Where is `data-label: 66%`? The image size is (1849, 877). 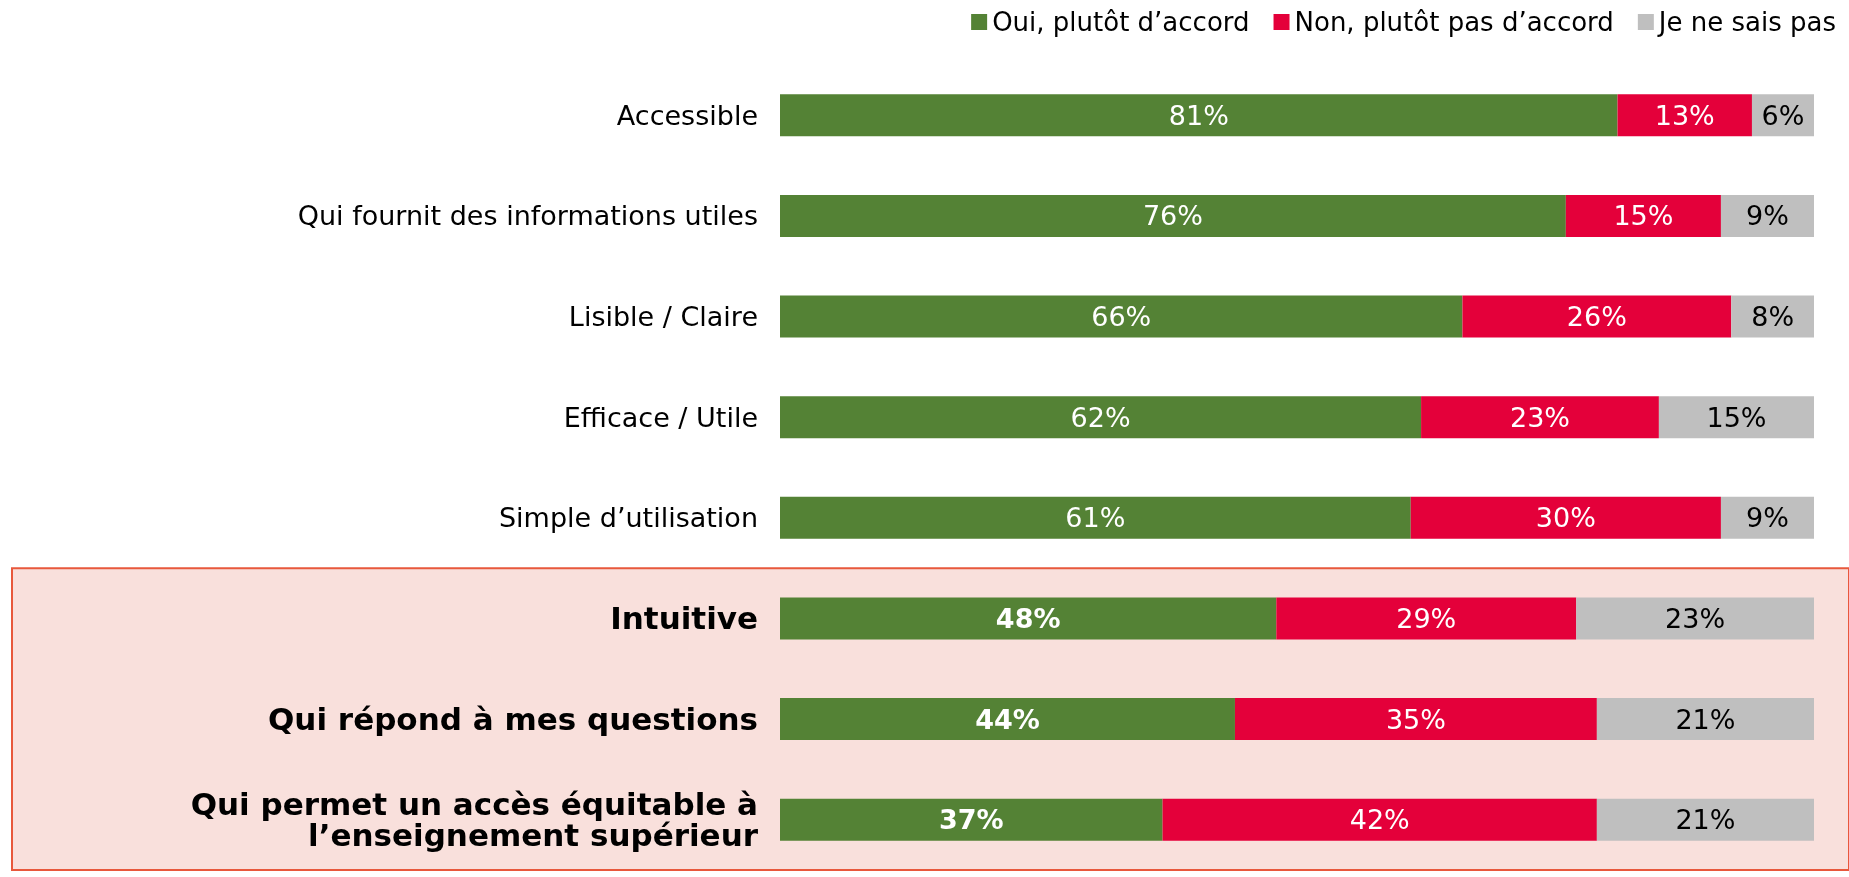
data-label: 66% is located at coordinates (1121, 317).